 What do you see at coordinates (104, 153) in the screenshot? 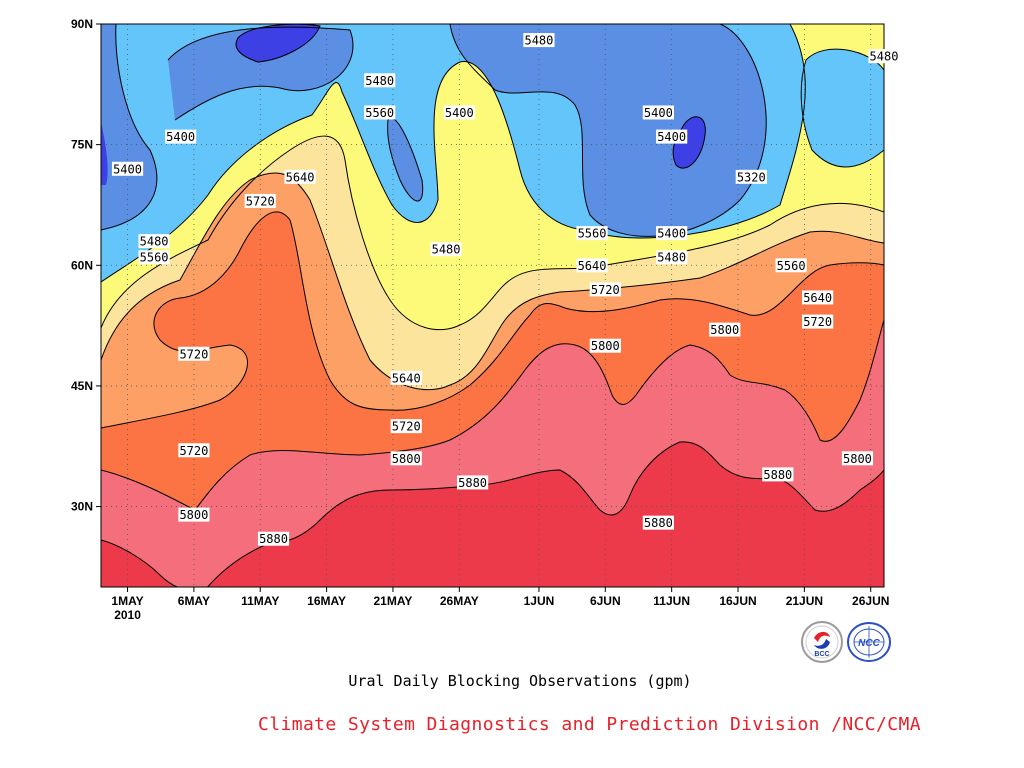
I see `fill-below-5320-west` at bounding box center [104, 153].